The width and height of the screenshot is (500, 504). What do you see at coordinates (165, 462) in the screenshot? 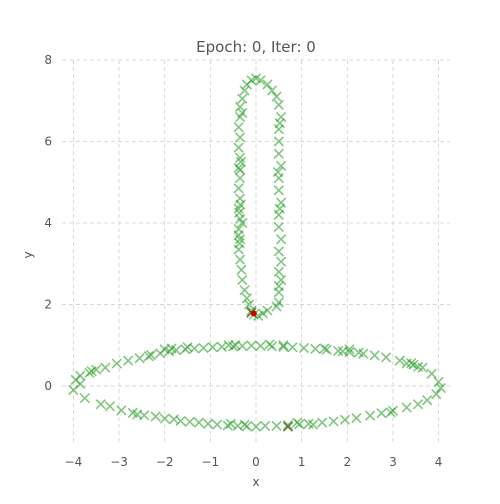
I see `x-tick-label: −2` at bounding box center [165, 462].